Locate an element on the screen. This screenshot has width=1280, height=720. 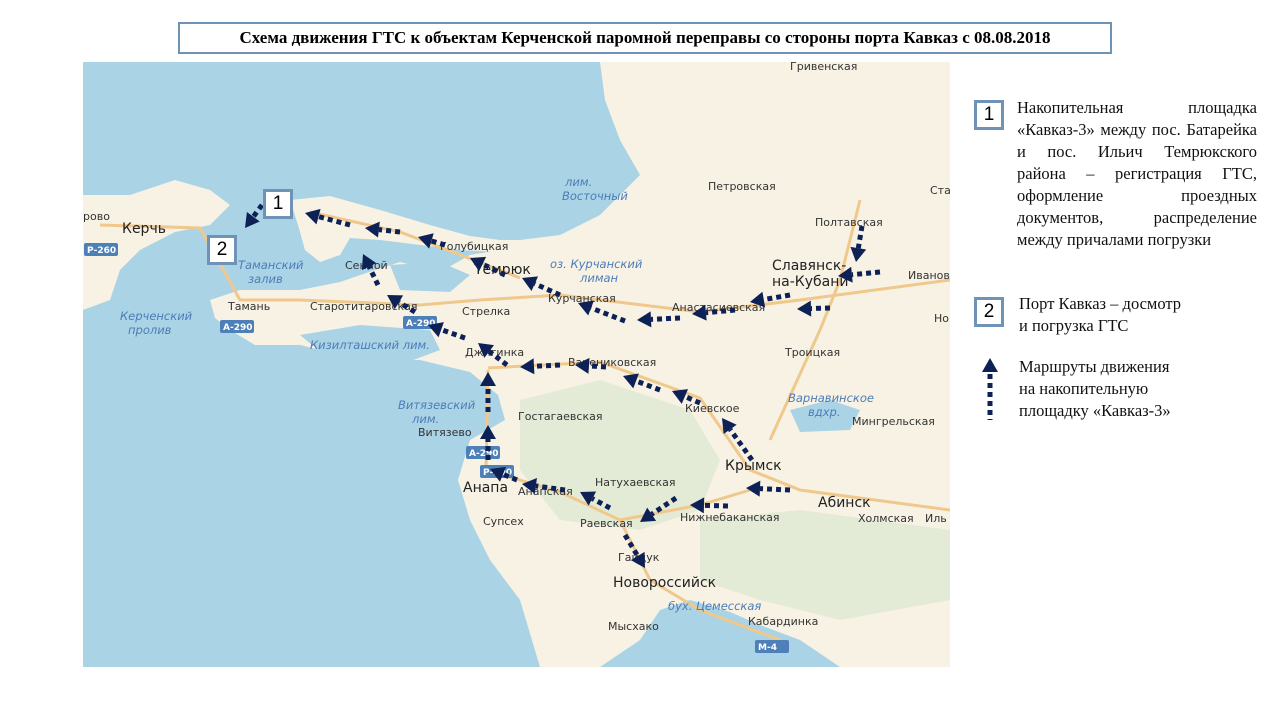
place-label: Иваново is located at coordinates (929, 275).